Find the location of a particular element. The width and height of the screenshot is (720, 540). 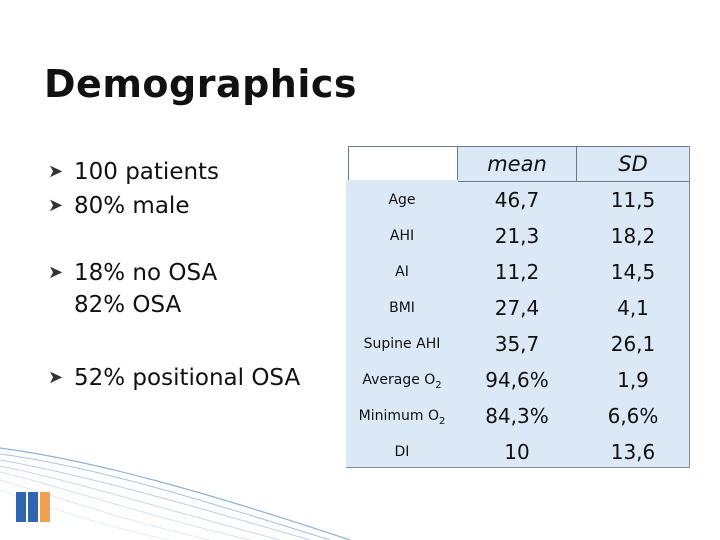

row-label-average-o2: Average O2 is located at coordinates (402, 380).